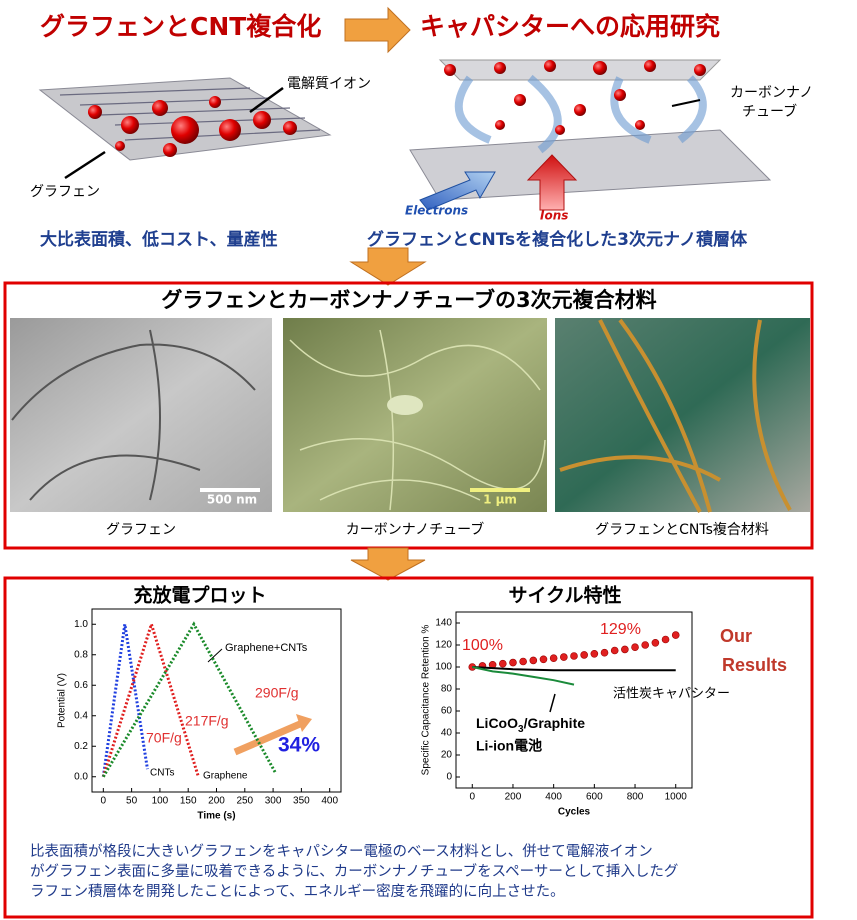  Describe the element at coordinates (769, 111) in the screenshot. I see `cnt-label: チューブ` at that location.